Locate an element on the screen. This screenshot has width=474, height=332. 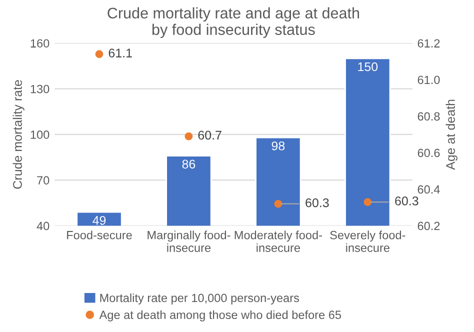
data-label: 150 is located at coordinates (368, 67).